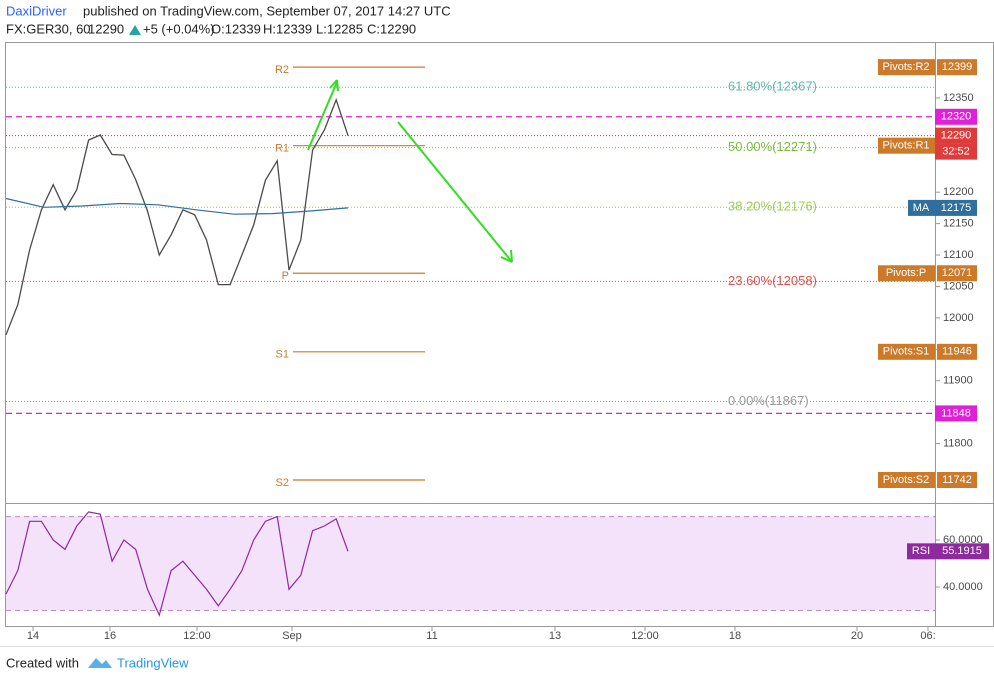 Image resolution: width=994 pixels, height=682 pixels. Describe the element at coordinates (42, 662) in the screenshot. I see `created-with: Created with` at that location.